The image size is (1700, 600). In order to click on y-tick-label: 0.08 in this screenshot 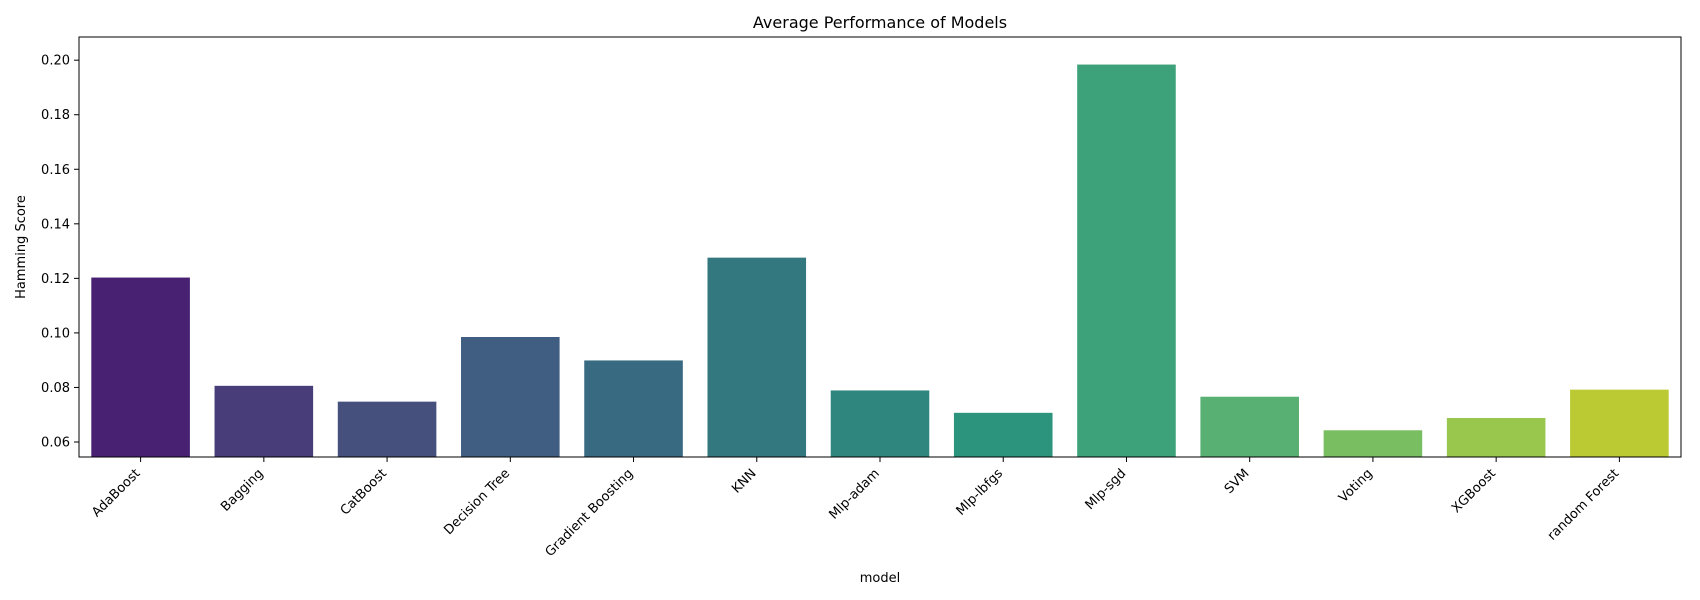, I will do `click(55, 388)`.